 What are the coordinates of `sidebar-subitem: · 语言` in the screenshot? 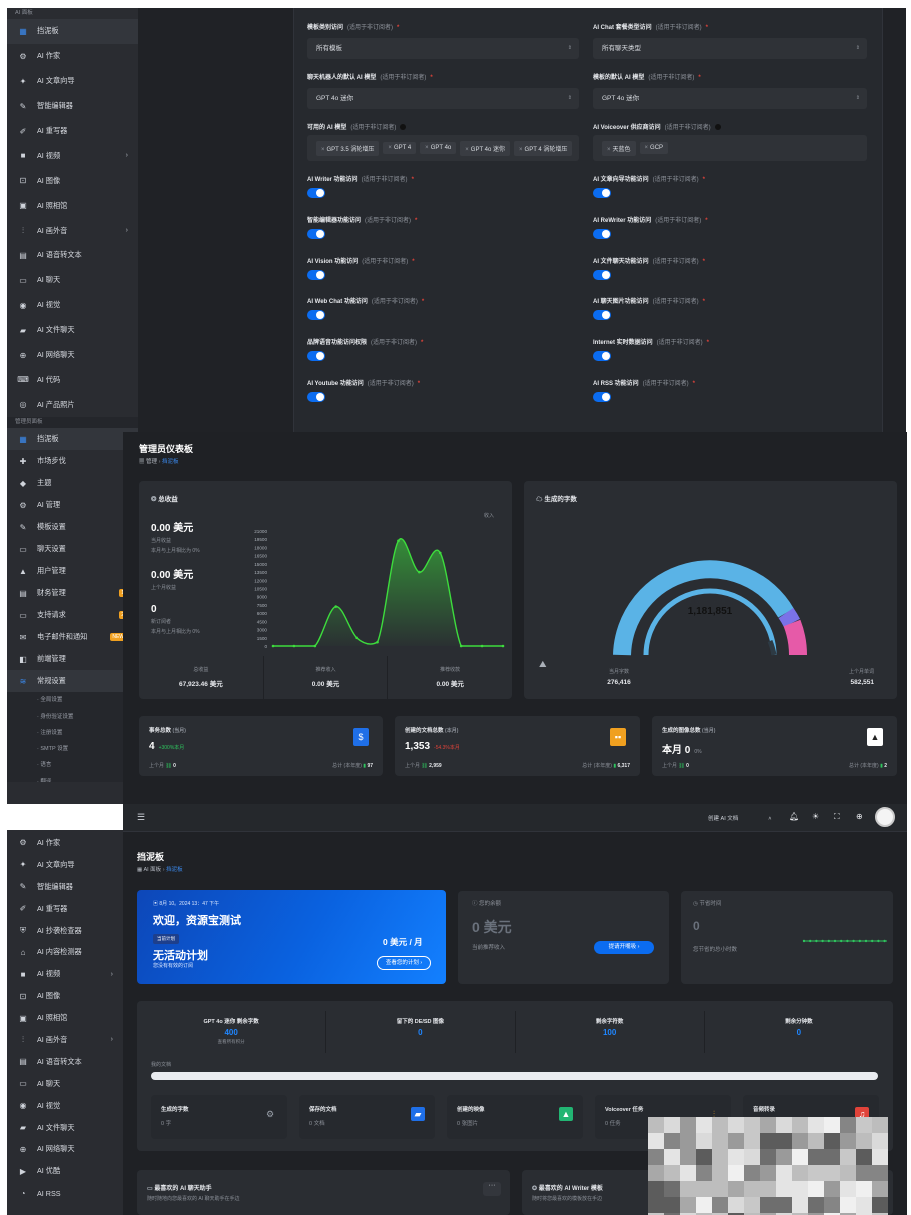 It's located at (72, 765).